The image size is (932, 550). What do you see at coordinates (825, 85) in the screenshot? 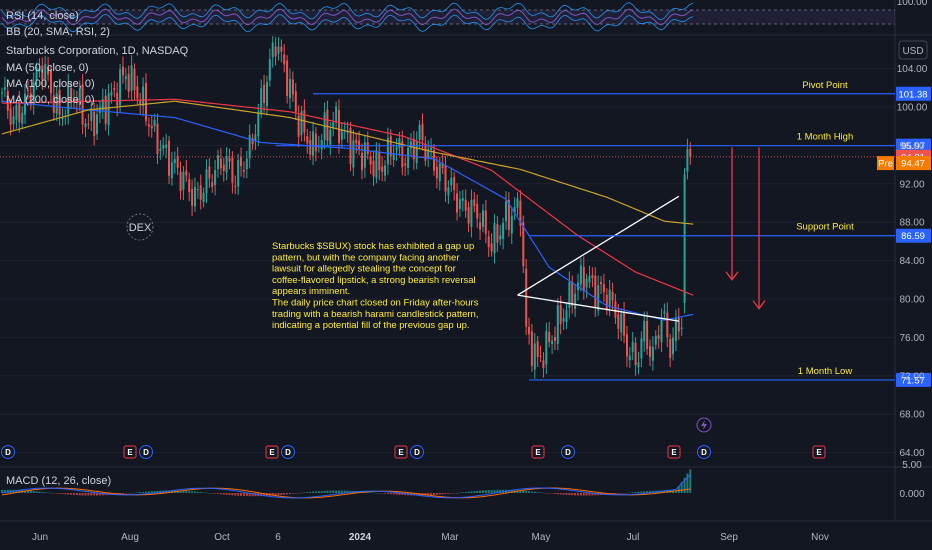
I see `level-label: Pivot Point` at bounding box center [825, 85].